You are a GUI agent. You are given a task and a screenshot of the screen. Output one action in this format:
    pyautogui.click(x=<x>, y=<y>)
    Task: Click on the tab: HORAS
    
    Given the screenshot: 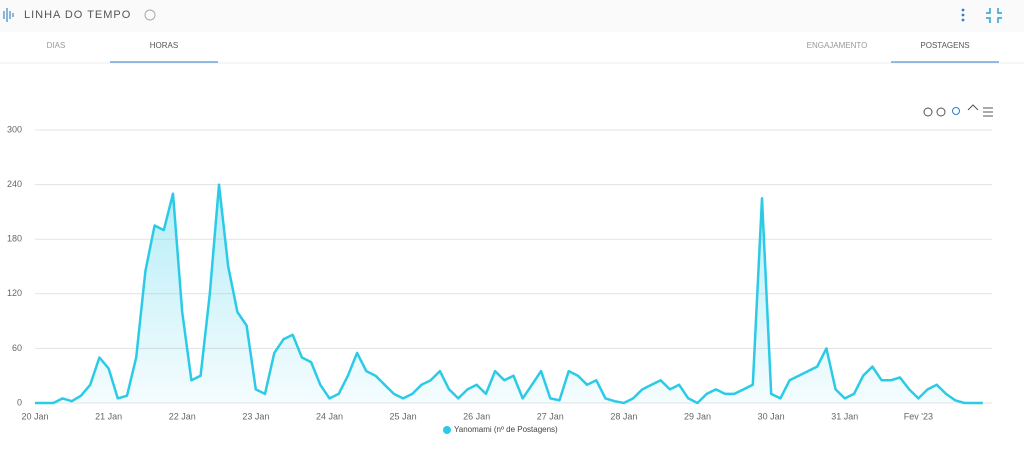 What is the action you would take?
    pyautogui.click(x=164, y=45)
    